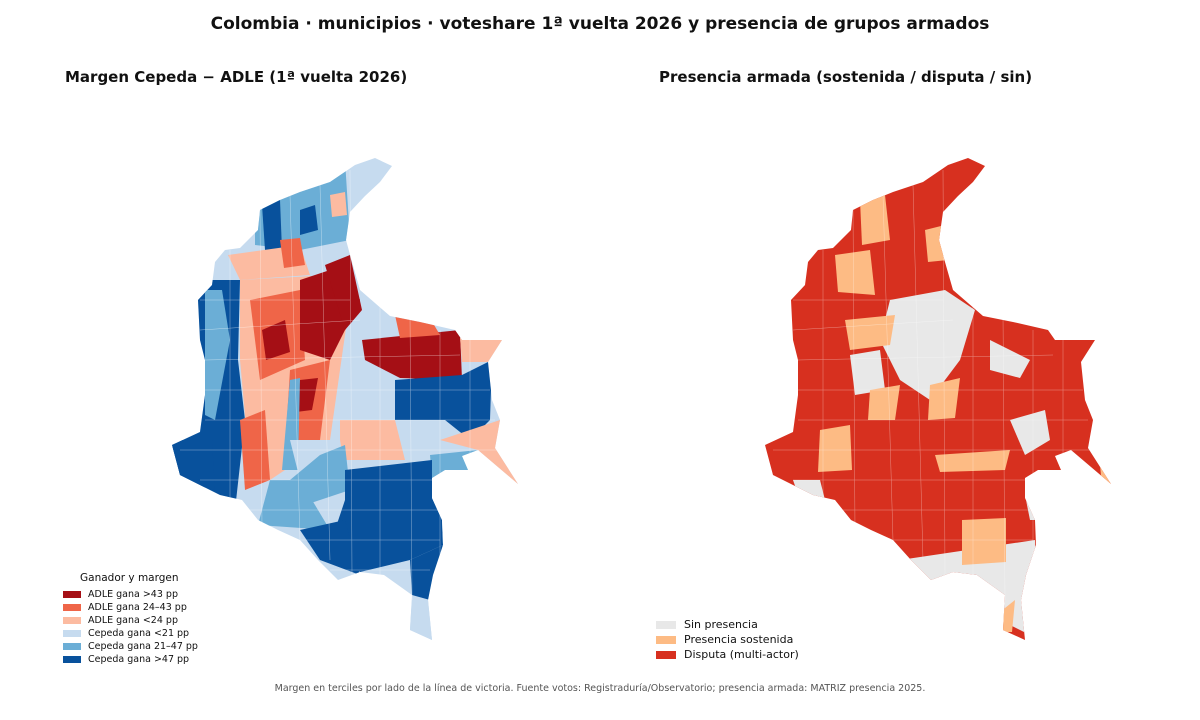 The width and height of the screenshot is (1200, 720). Describe the element at coordinates (133, 620) in the screenshot. I see `legend-label: ADLE gana <24 pp` at that location.